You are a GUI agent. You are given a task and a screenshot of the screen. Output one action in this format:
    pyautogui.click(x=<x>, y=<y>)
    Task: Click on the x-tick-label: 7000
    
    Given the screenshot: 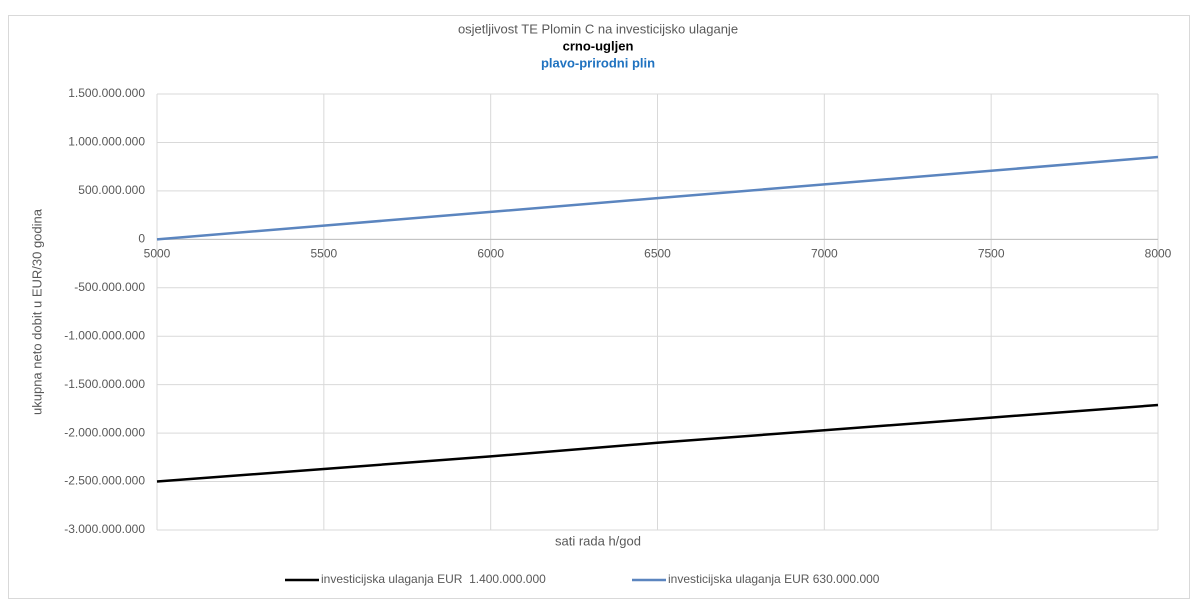 What is the action you would take?
    pyautogui.click(x=824, y=254)
    